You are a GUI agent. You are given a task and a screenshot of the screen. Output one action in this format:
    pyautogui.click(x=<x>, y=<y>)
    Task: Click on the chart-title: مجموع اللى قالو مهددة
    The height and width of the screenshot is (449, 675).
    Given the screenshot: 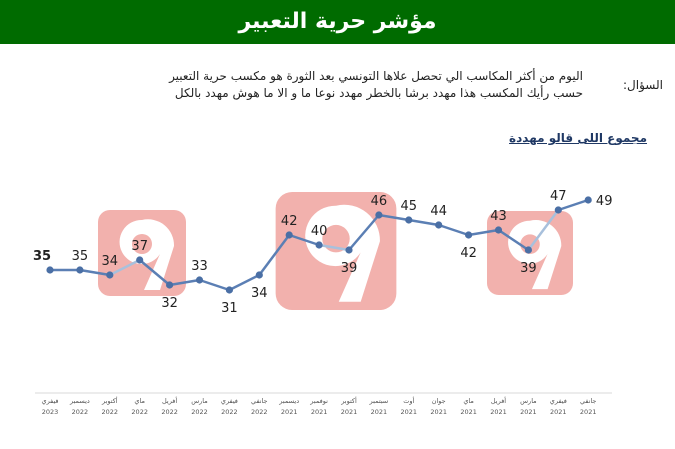 What is the action you would take?
    pyautogui.click(x=578, y=138)
    